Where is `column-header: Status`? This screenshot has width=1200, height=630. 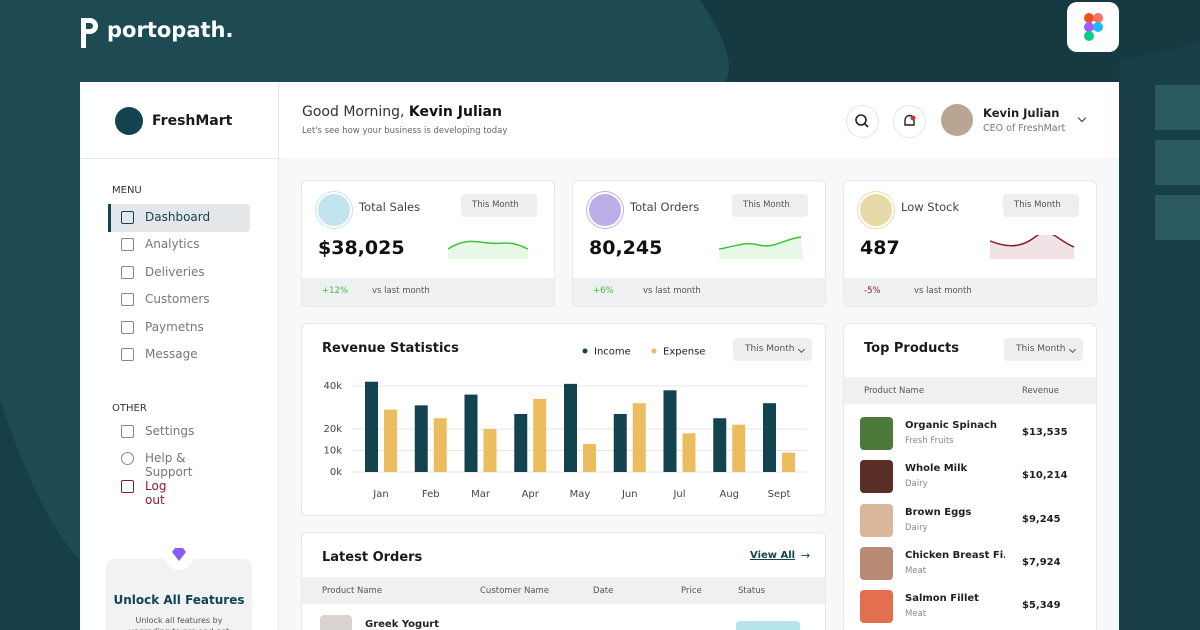 column-header: Status is located at coordinates (752, 591).